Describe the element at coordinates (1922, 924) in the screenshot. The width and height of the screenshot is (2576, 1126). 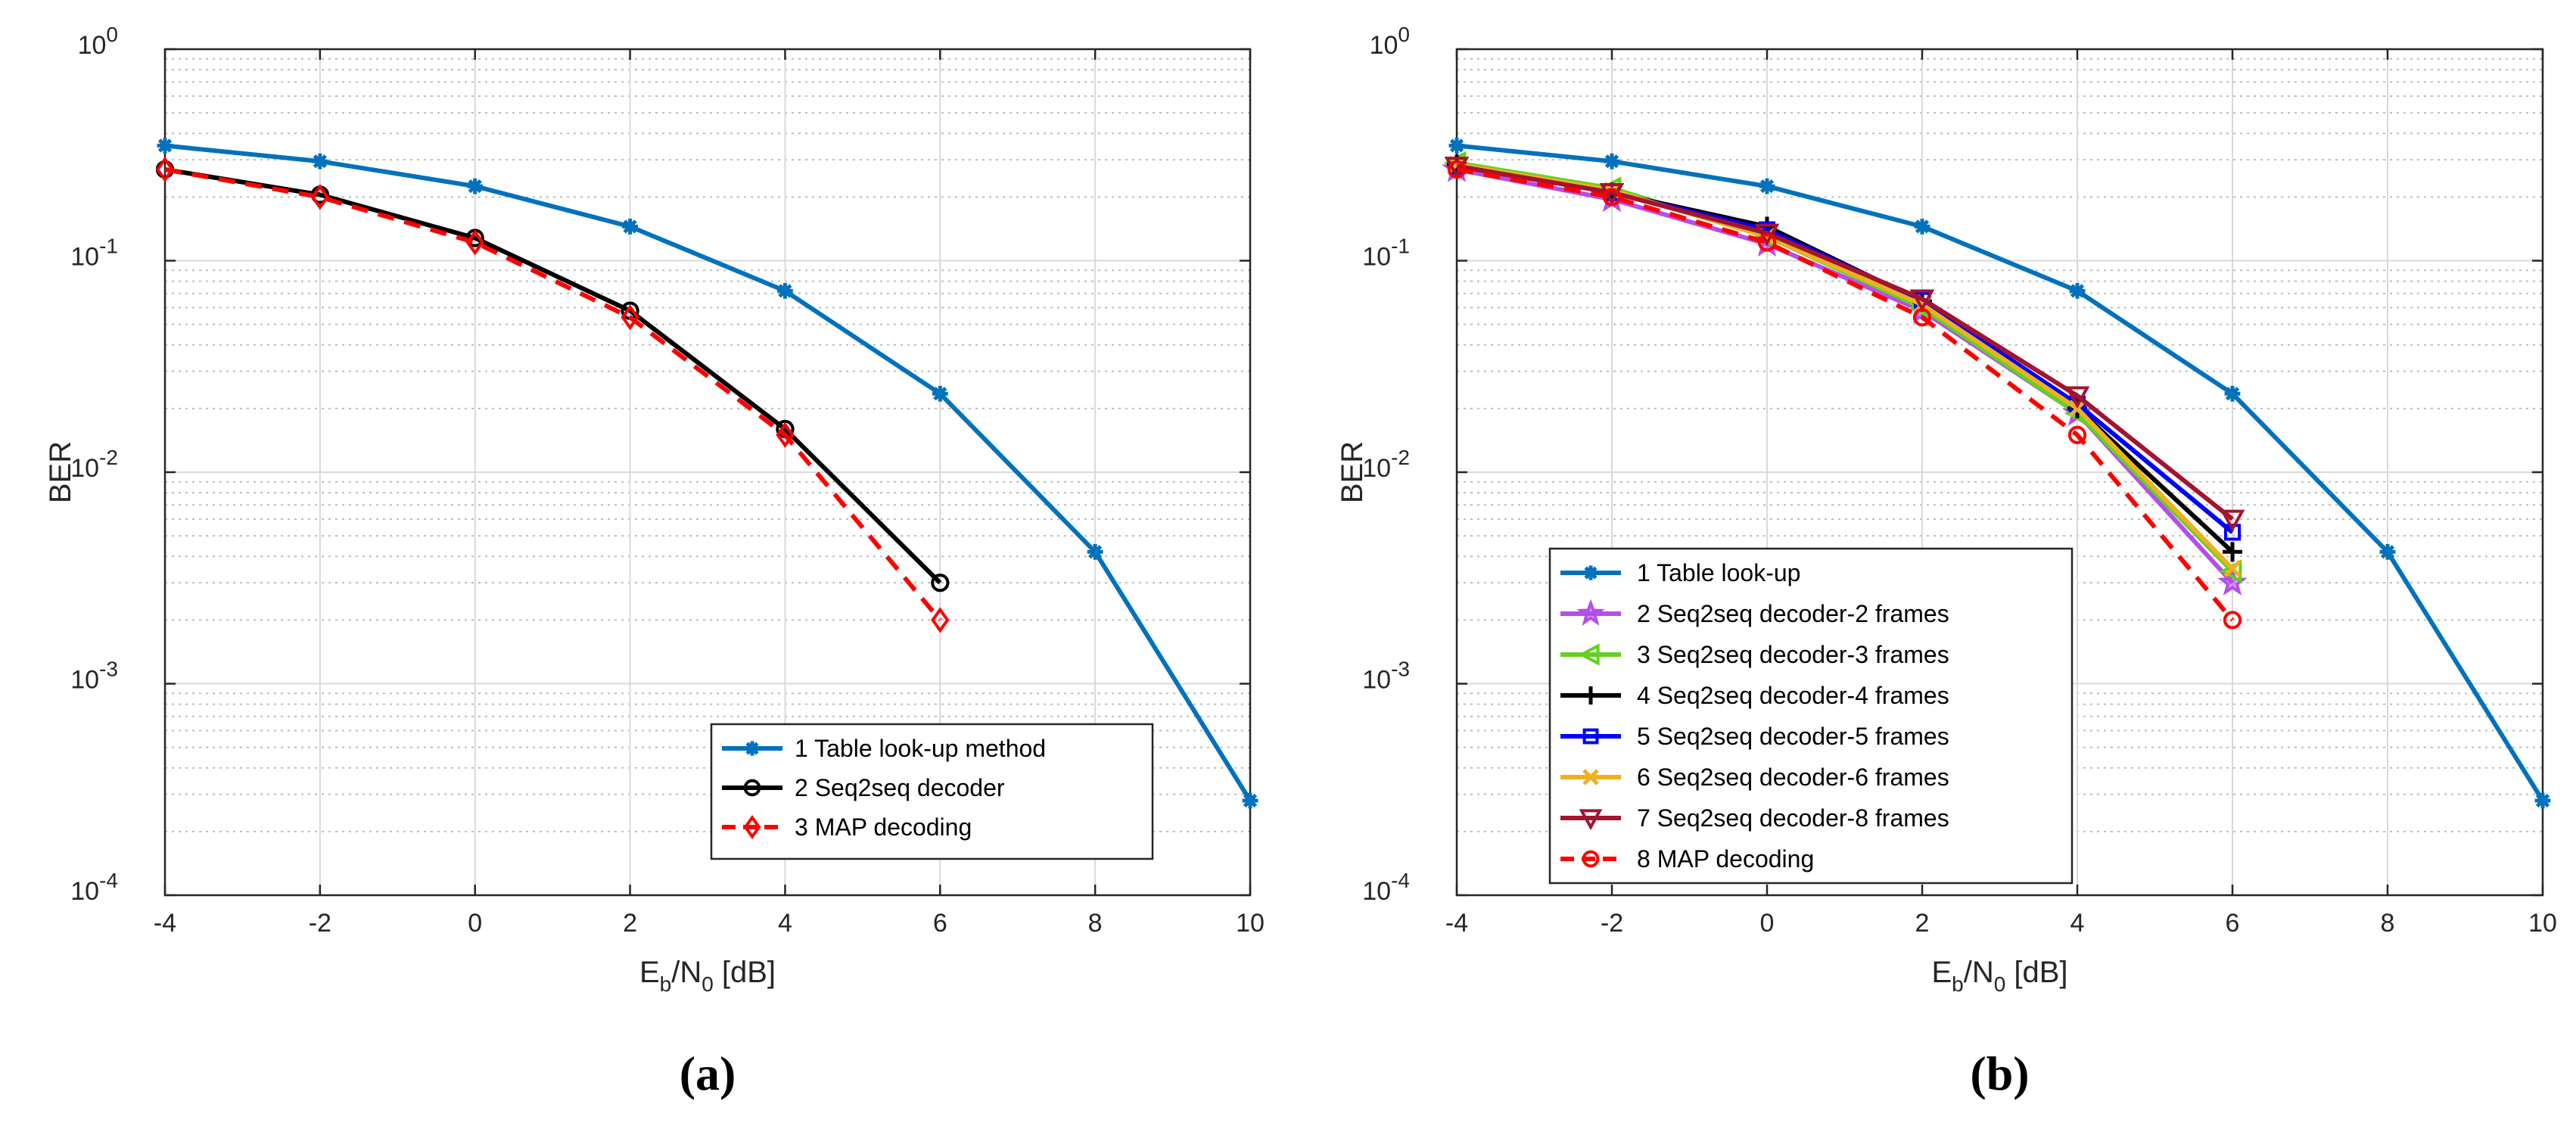
I see `x-tick-label: 2` at that location.